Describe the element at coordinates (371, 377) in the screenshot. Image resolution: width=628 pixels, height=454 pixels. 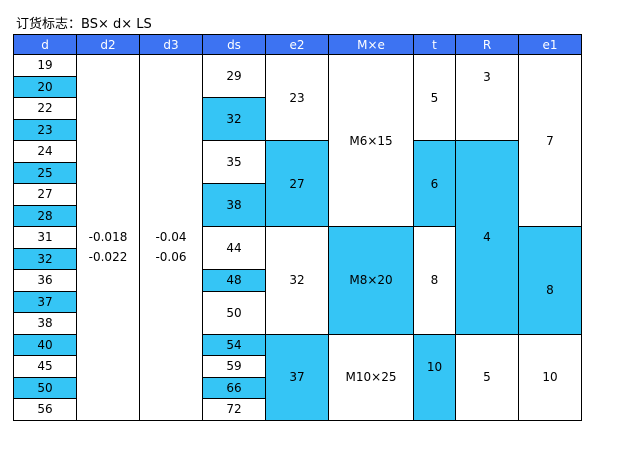
I see `mxe-cell: M10×25` at that location.